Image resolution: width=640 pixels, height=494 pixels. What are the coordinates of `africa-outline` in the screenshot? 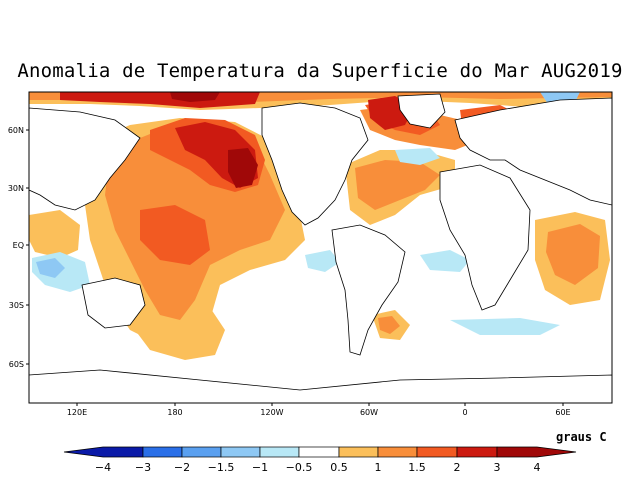 It's located at (485, 237).